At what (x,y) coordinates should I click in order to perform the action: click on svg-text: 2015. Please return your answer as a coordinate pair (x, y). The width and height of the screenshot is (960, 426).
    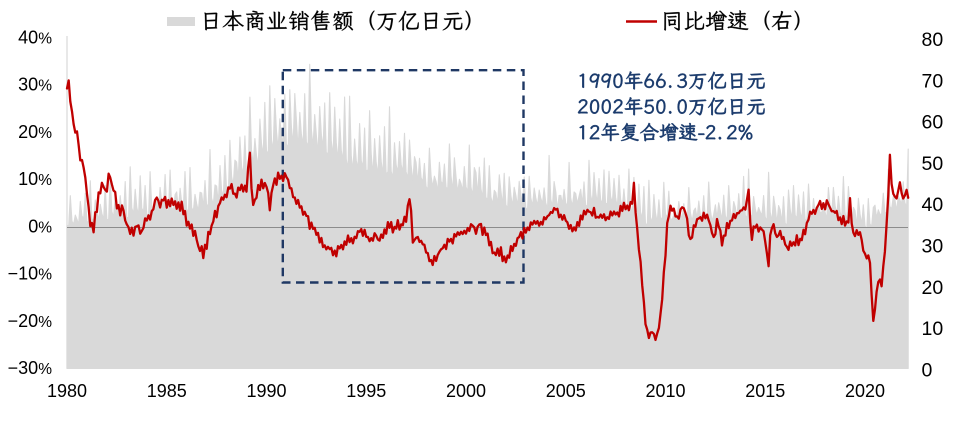
    Looking at the image, I should click on (765, 391).